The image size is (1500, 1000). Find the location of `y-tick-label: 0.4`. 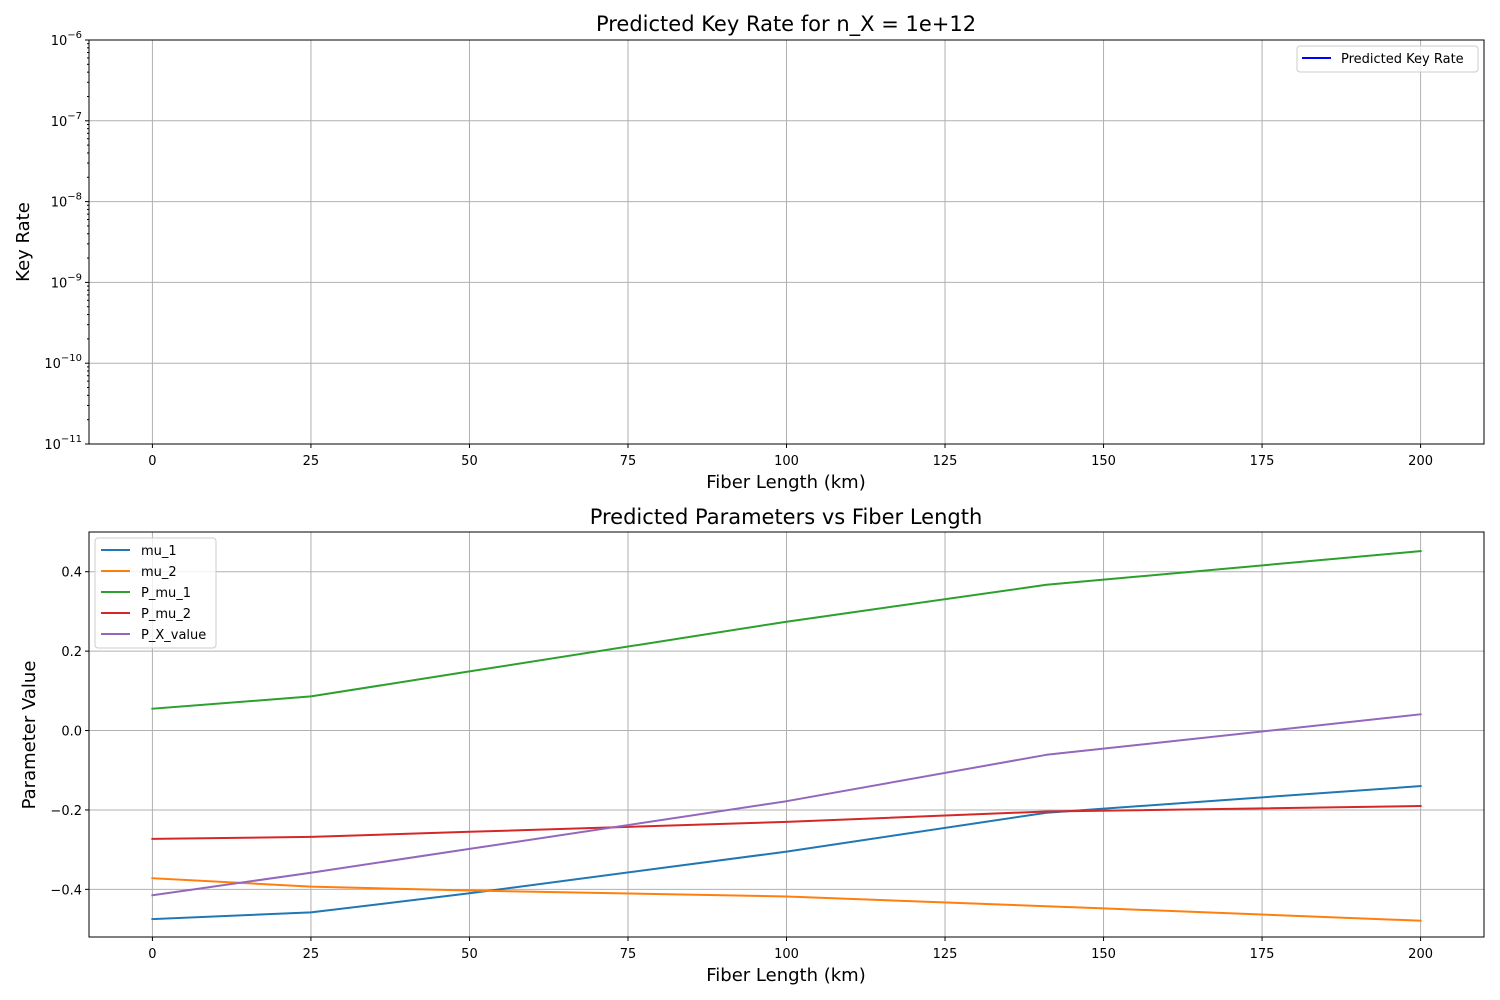

y-tick-label: 0.4 is located at coordinates (71, 573).